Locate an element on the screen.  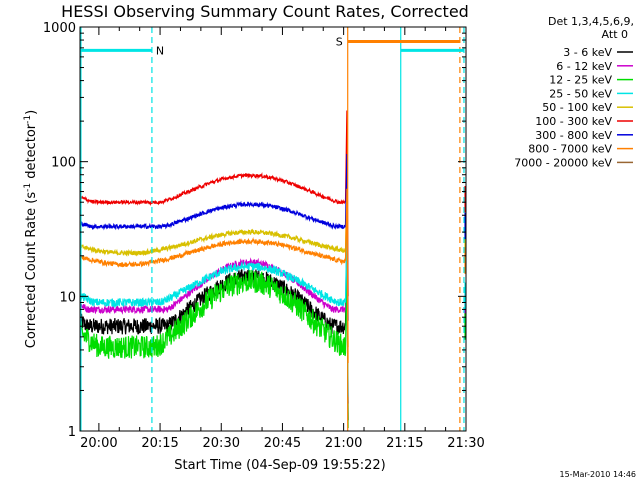
flag-label-1: S is located at coordinates (339, 42).